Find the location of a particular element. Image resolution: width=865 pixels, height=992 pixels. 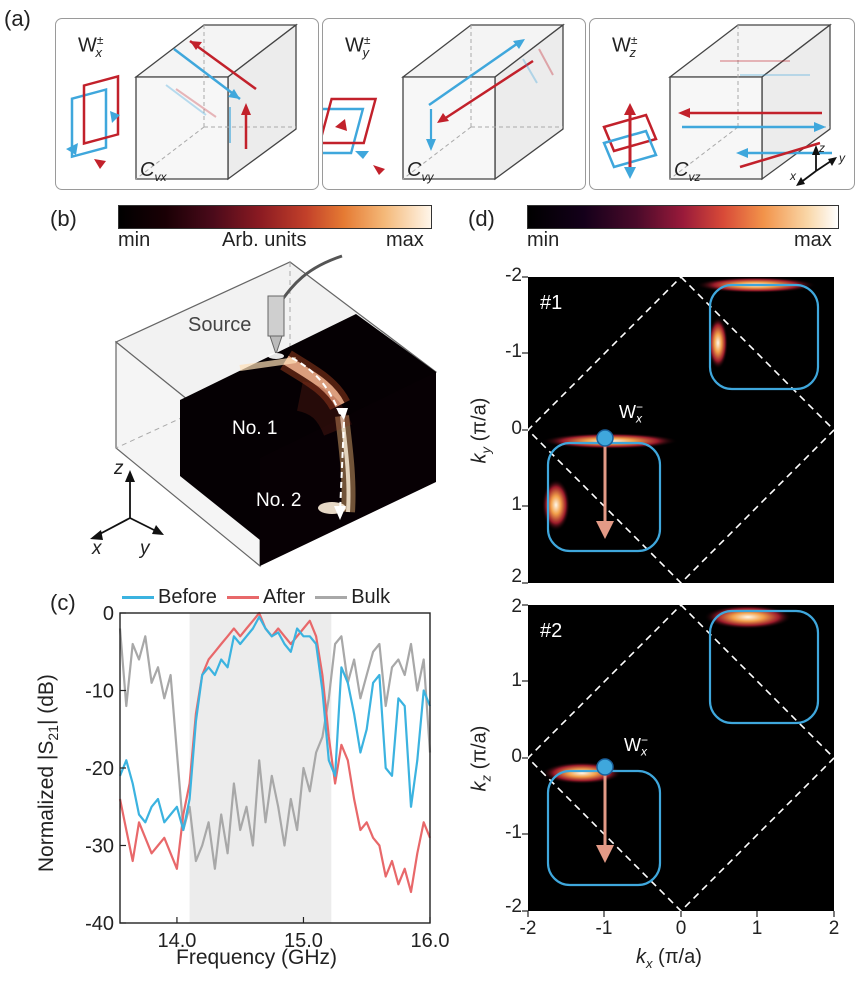

axis-y-a: y is located at coordinates (842, 158).